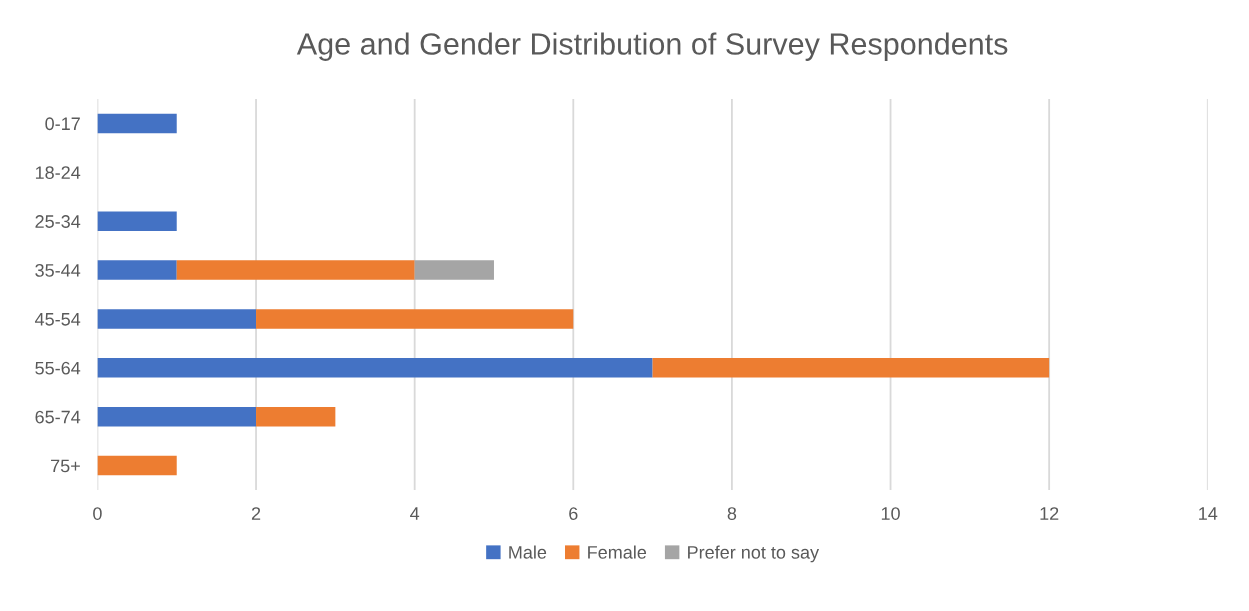 The height and width of the screenshot is (611, 1249). Describe the element at coordinates (58, 319) in the screenshot. I see `y-tick-label: 45-54` at that location.